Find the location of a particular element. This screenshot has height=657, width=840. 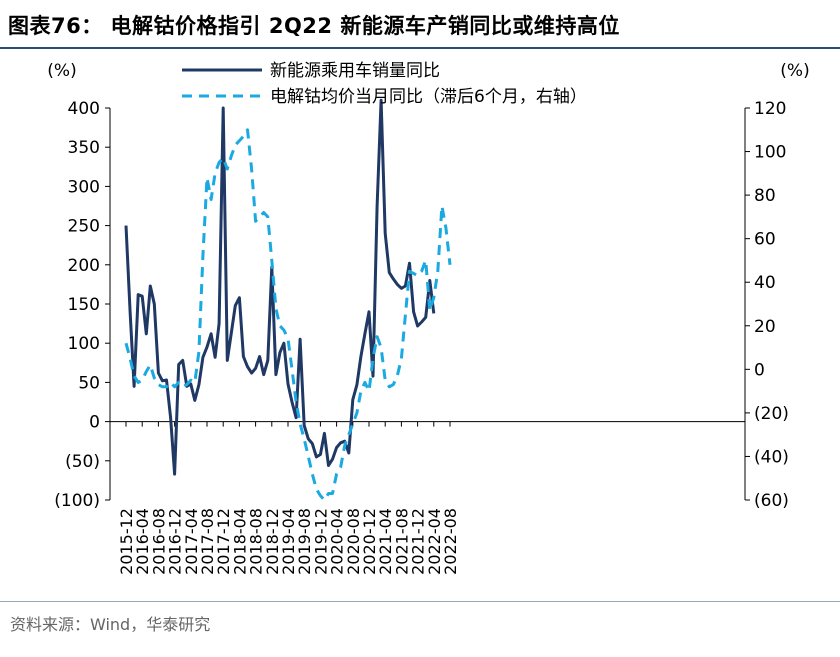

left-tick-label-10: (100) is located at coordinates (77, 501).